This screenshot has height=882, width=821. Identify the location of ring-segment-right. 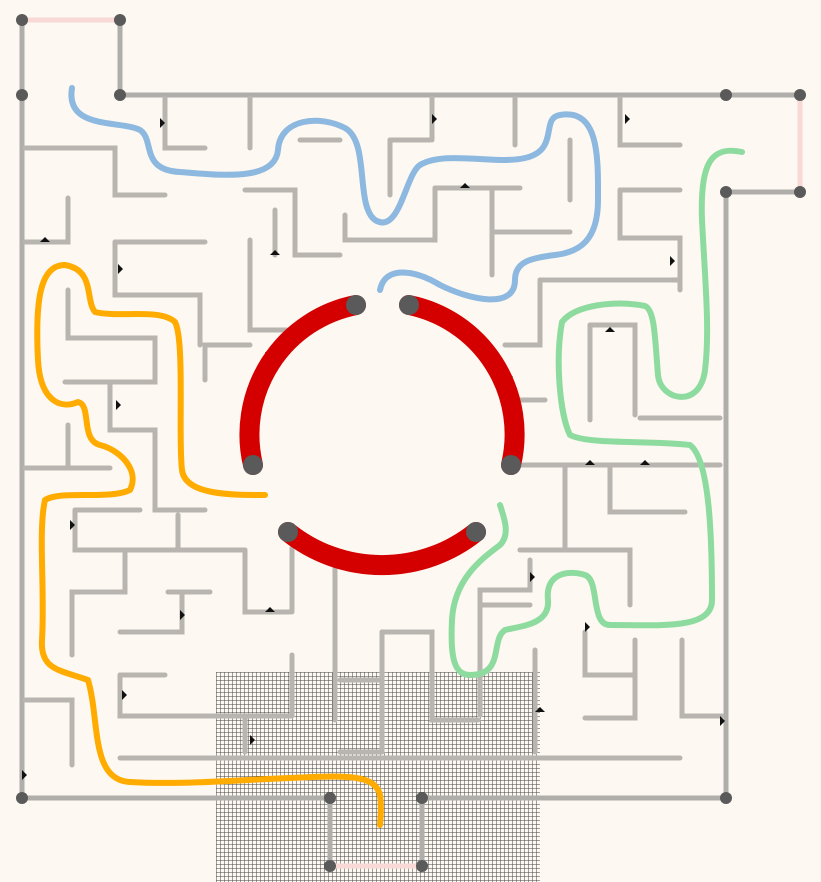
(462, 385).